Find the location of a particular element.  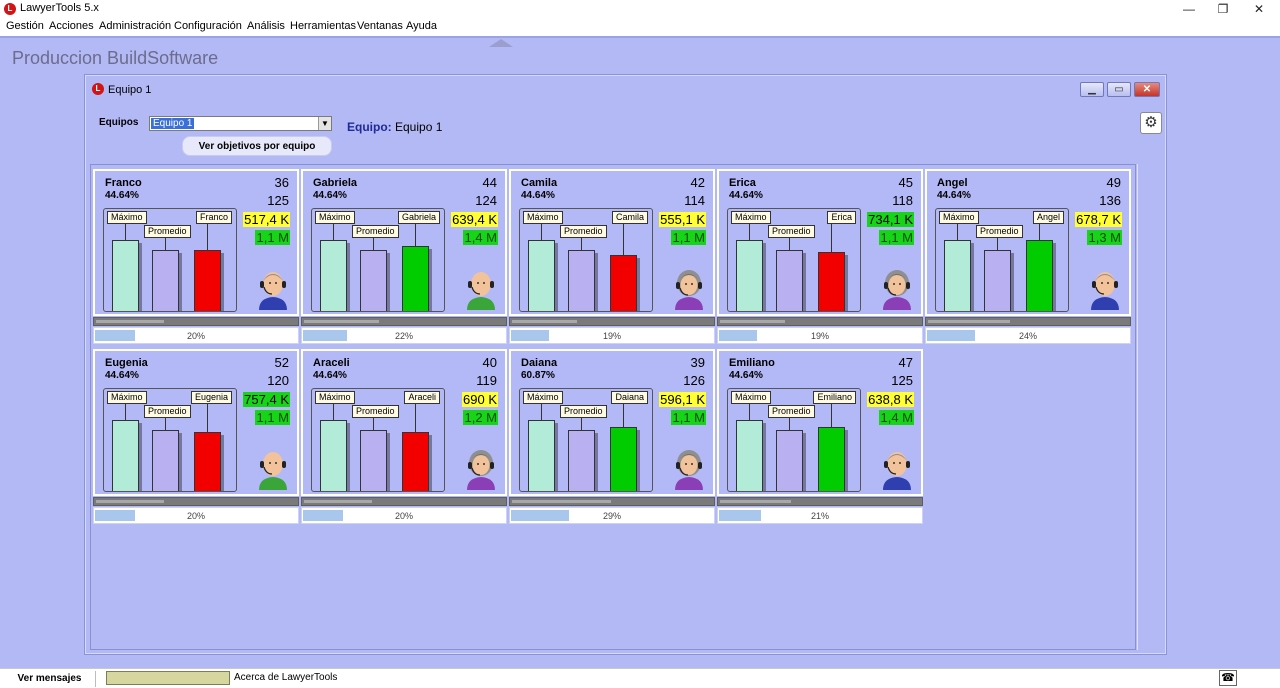

agent-count-1: 36 is located at coordinates (281, 182).